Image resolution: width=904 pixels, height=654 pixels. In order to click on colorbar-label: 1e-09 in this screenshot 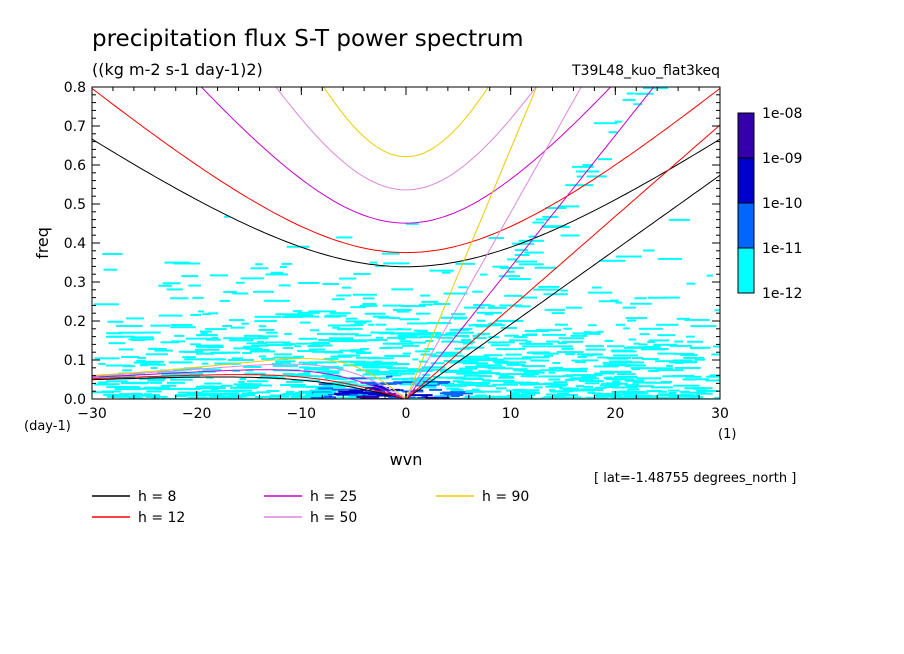, I will do `click(782, 159)`.